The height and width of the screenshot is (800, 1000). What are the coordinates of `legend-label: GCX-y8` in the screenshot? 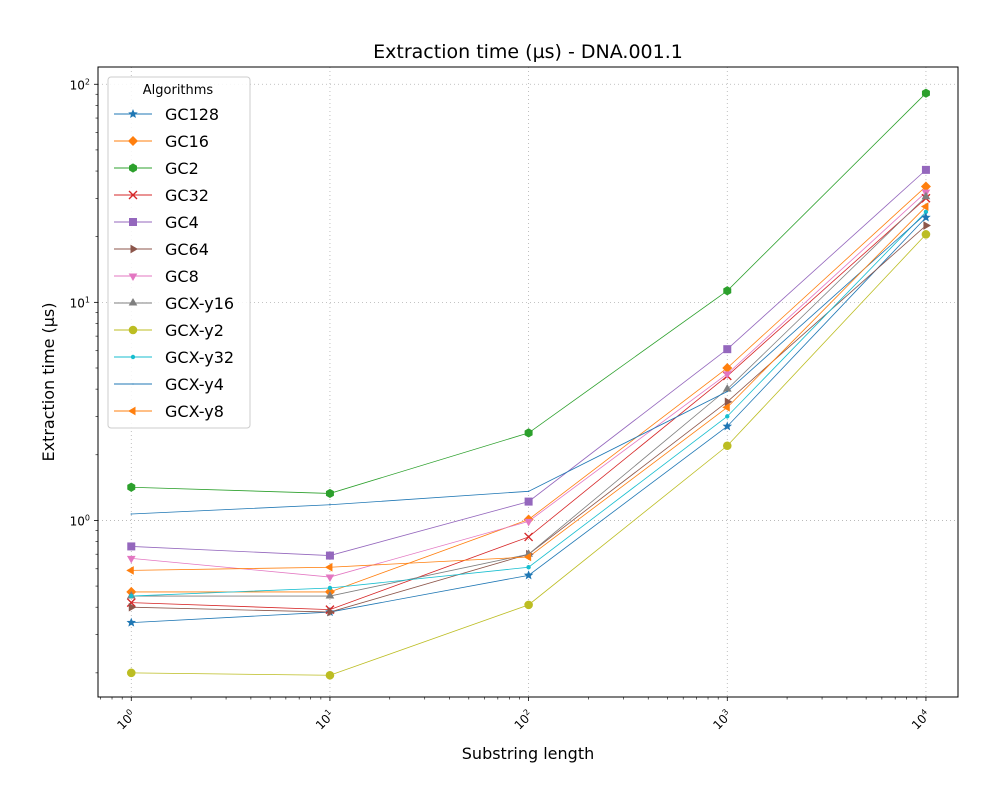 It's located at (194, 411).